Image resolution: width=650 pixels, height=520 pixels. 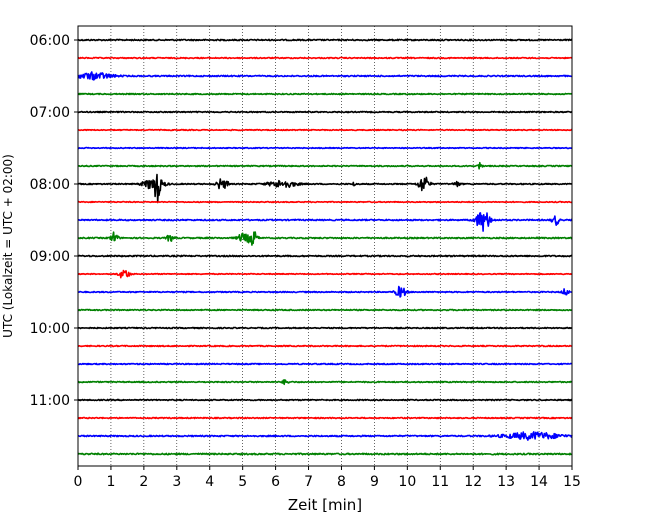 What do you see at coordinates (50, 113) in the screenshot?
I see `y-tick-label-0700: 07:00` at bounding box center [50, 113].